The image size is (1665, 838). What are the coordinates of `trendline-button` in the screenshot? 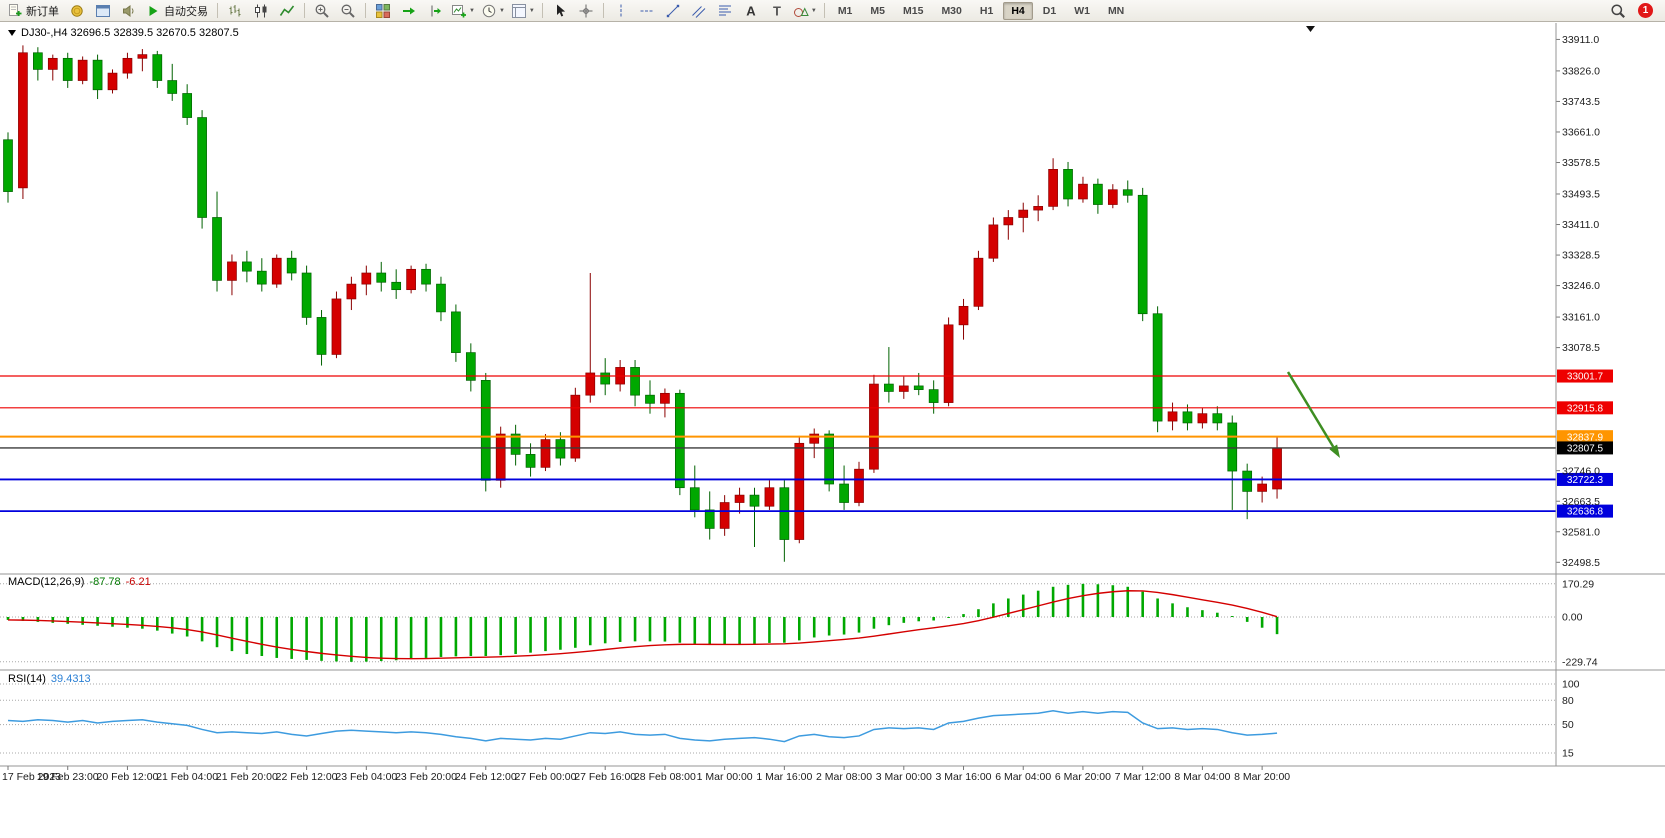 It's located at (673, 11).